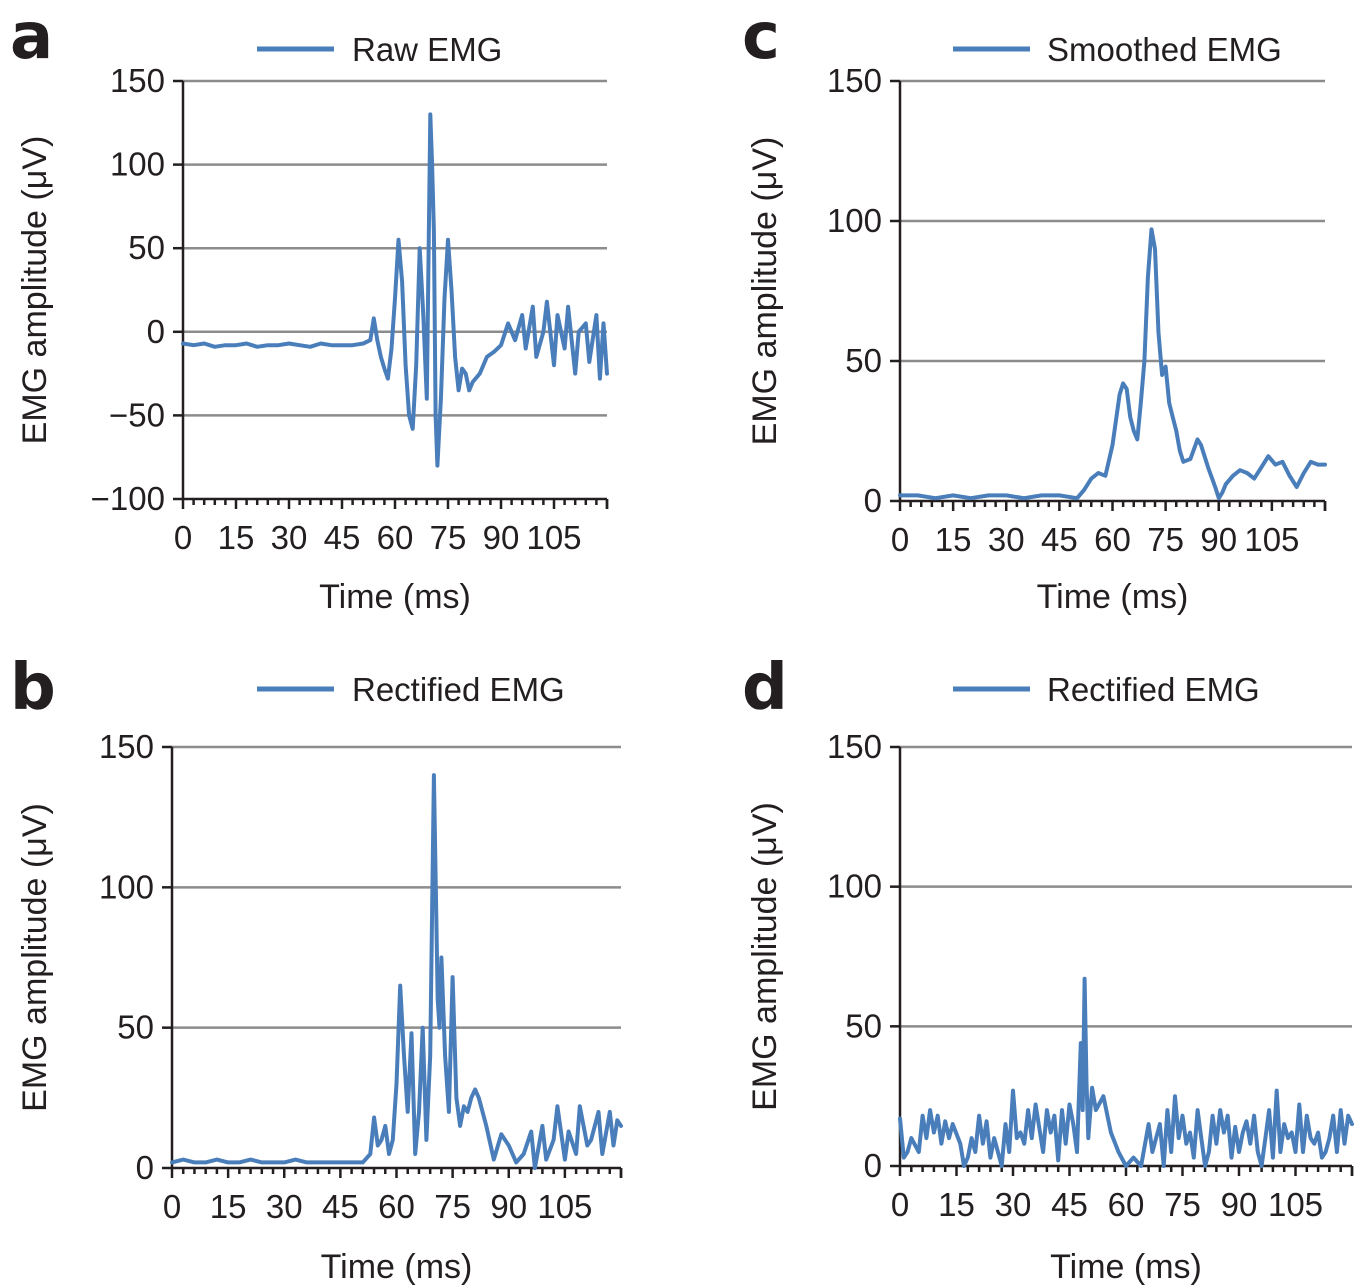 The height and width of the screenshot is (1288, 1361). What do you see at coordinates (1112, 364) in the screenshot?
I see `series-line` at bounding box center [1112, 364].